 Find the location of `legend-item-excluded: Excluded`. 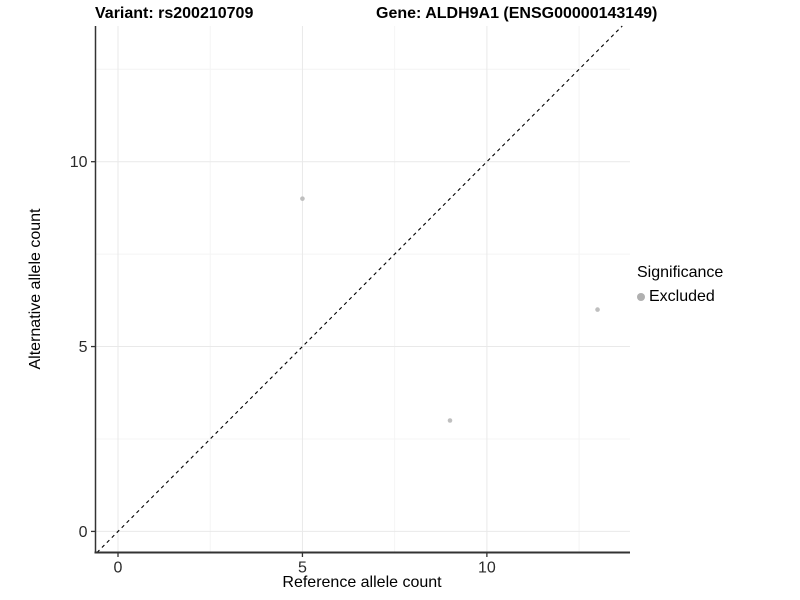

legend-item-excluded: Excluded is located at coordinates (680, 297).